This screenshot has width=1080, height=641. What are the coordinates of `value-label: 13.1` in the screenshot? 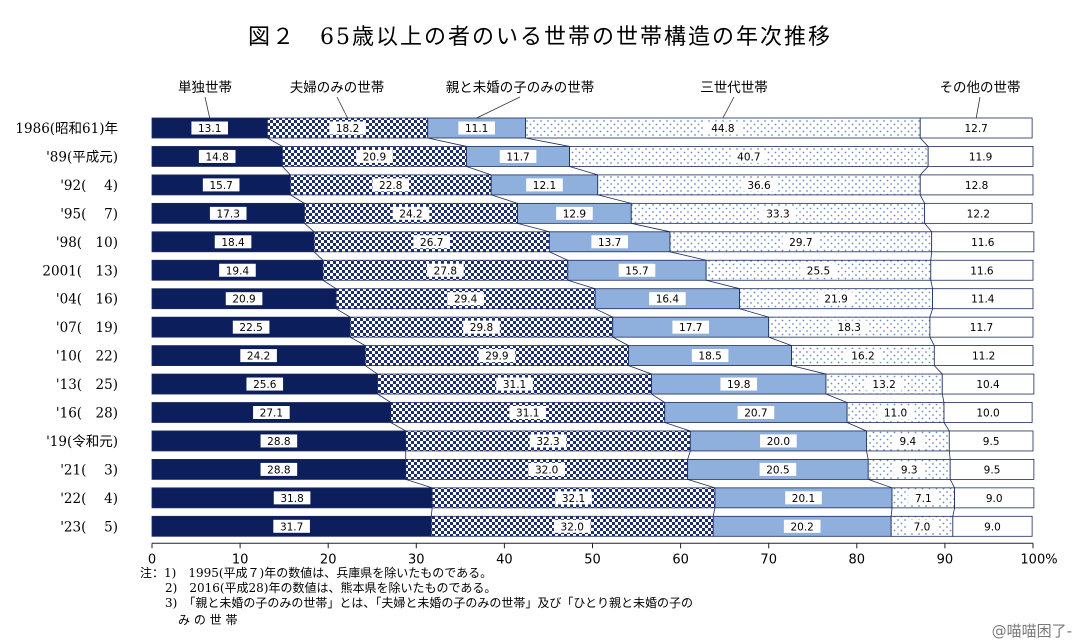 It's located at (209, 129).